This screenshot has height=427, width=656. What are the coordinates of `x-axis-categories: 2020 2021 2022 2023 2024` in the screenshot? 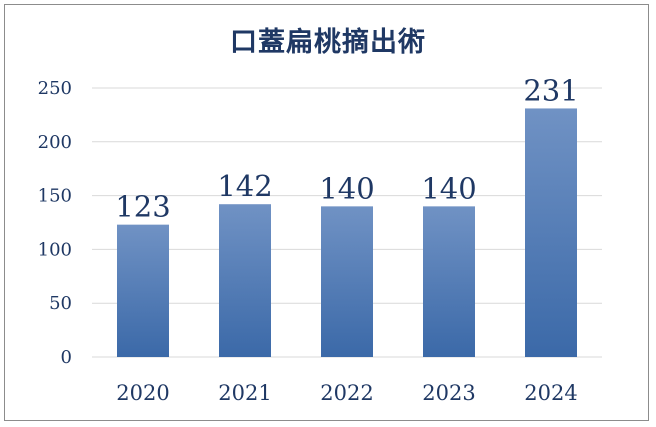 It's located at (346, 393).